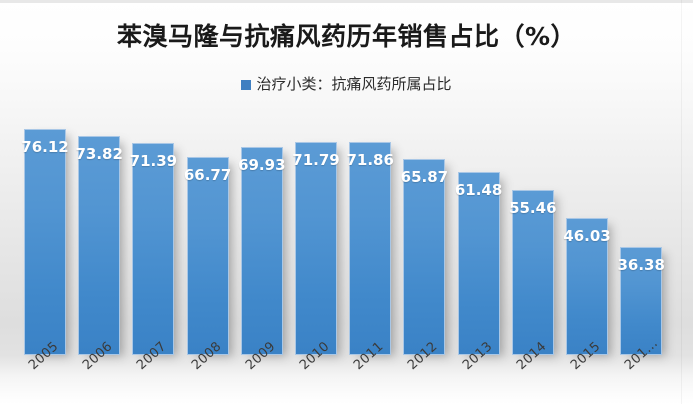  What do you see at coordinates (246, 84) in the screenshot?
I see `legend-swatch-icon` at bounding box center [246, 84].